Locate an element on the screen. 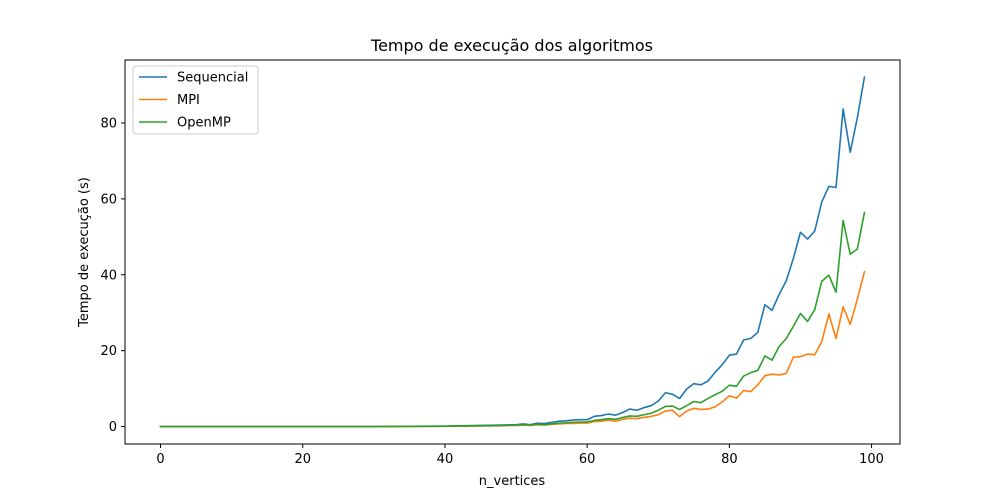 This screenshot has height=500, width=1000. y-axis: 0 20 40 60 80 is located at coordinates (112, 275).